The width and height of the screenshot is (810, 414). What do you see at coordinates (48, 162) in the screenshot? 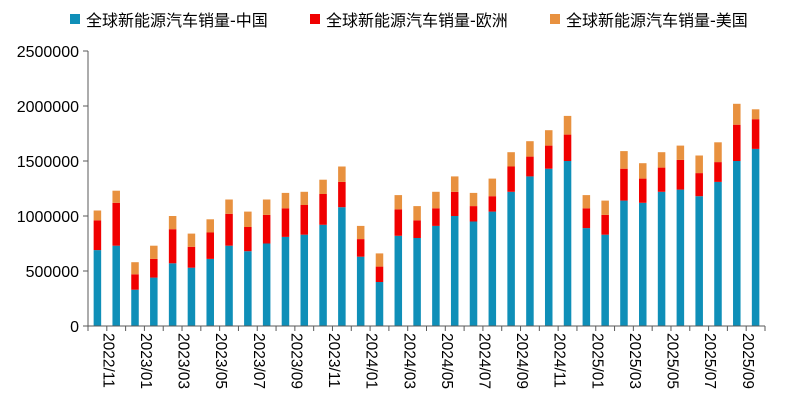
I see `y-tick-label: 1500000` at bounding box center [48, 162].